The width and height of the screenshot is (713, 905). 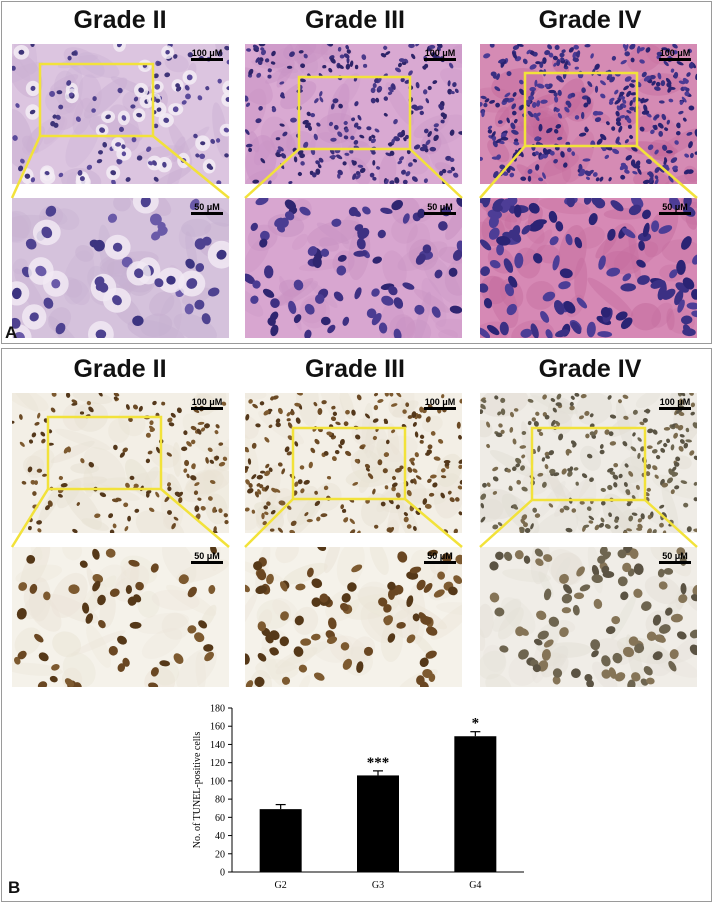 What do you see at coordinates (14, 887) in the screenshot?
I see `panel-b-letter: B` at bounding box center [14, 887].